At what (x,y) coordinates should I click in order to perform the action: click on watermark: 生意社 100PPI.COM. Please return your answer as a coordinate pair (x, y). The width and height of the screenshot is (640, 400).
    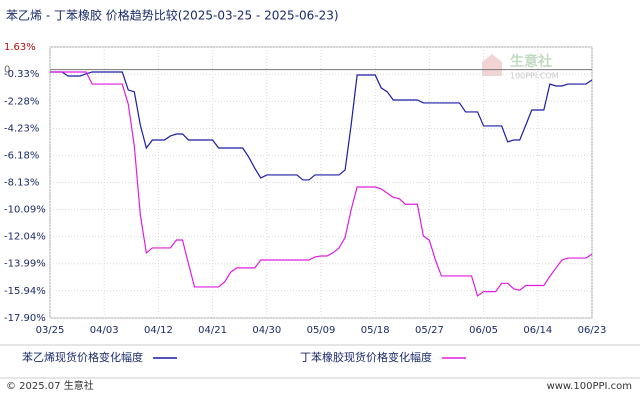
    Looking at the image, I should click on (520, 67).